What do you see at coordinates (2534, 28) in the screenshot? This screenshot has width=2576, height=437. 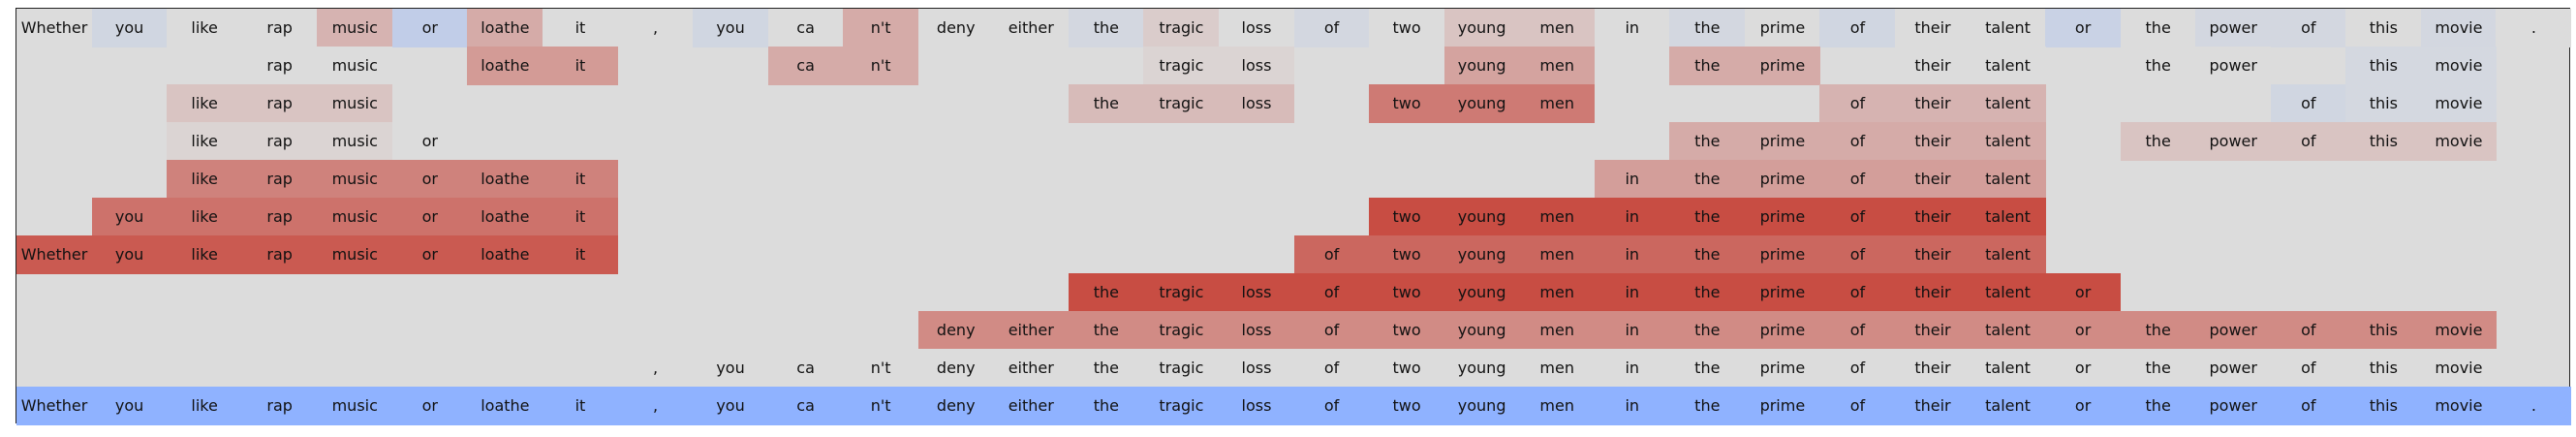 I see `heatmap-cell: .` at bounding box center [2534, 28].